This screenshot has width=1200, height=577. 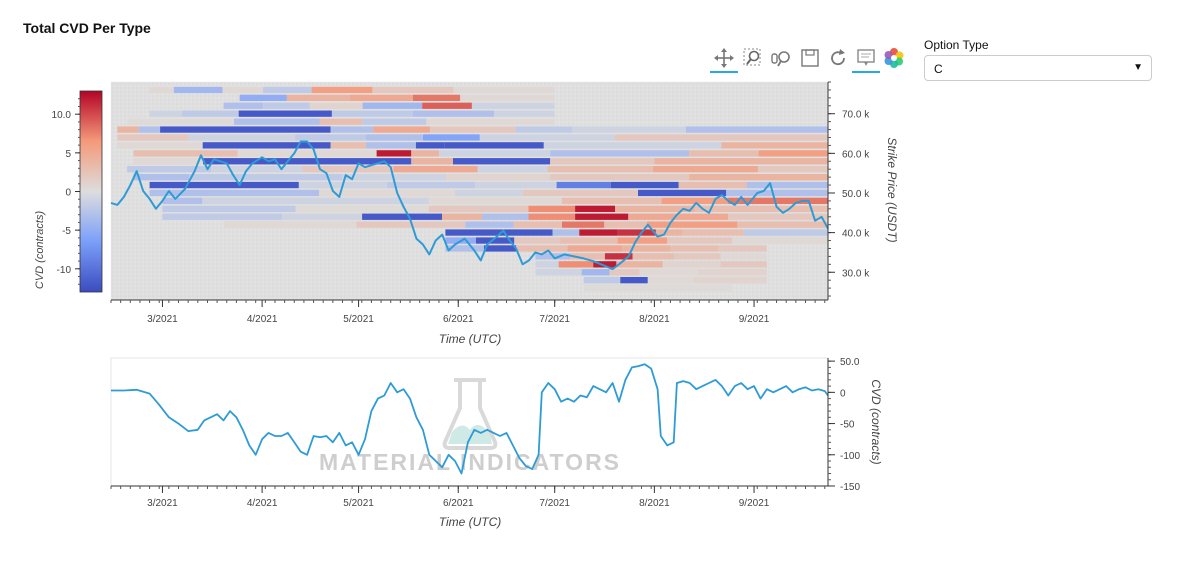 What do you see at coordinates (876, 421) in the screenshot?
I see `cvd-y-axis-label: CVD (contracts)` at bounding box center [876, 421].